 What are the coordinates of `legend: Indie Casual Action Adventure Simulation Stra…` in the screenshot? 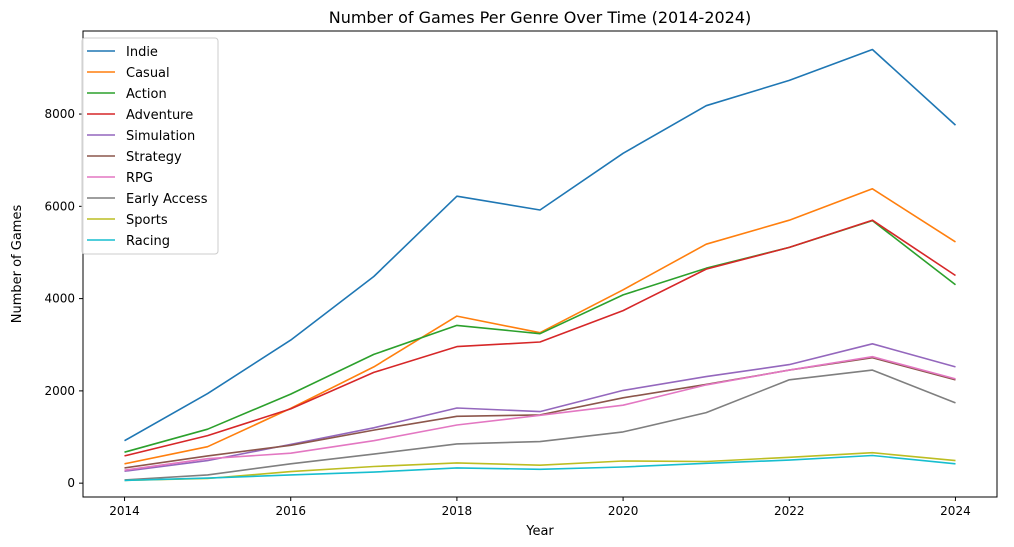 It's located at (150, 146).